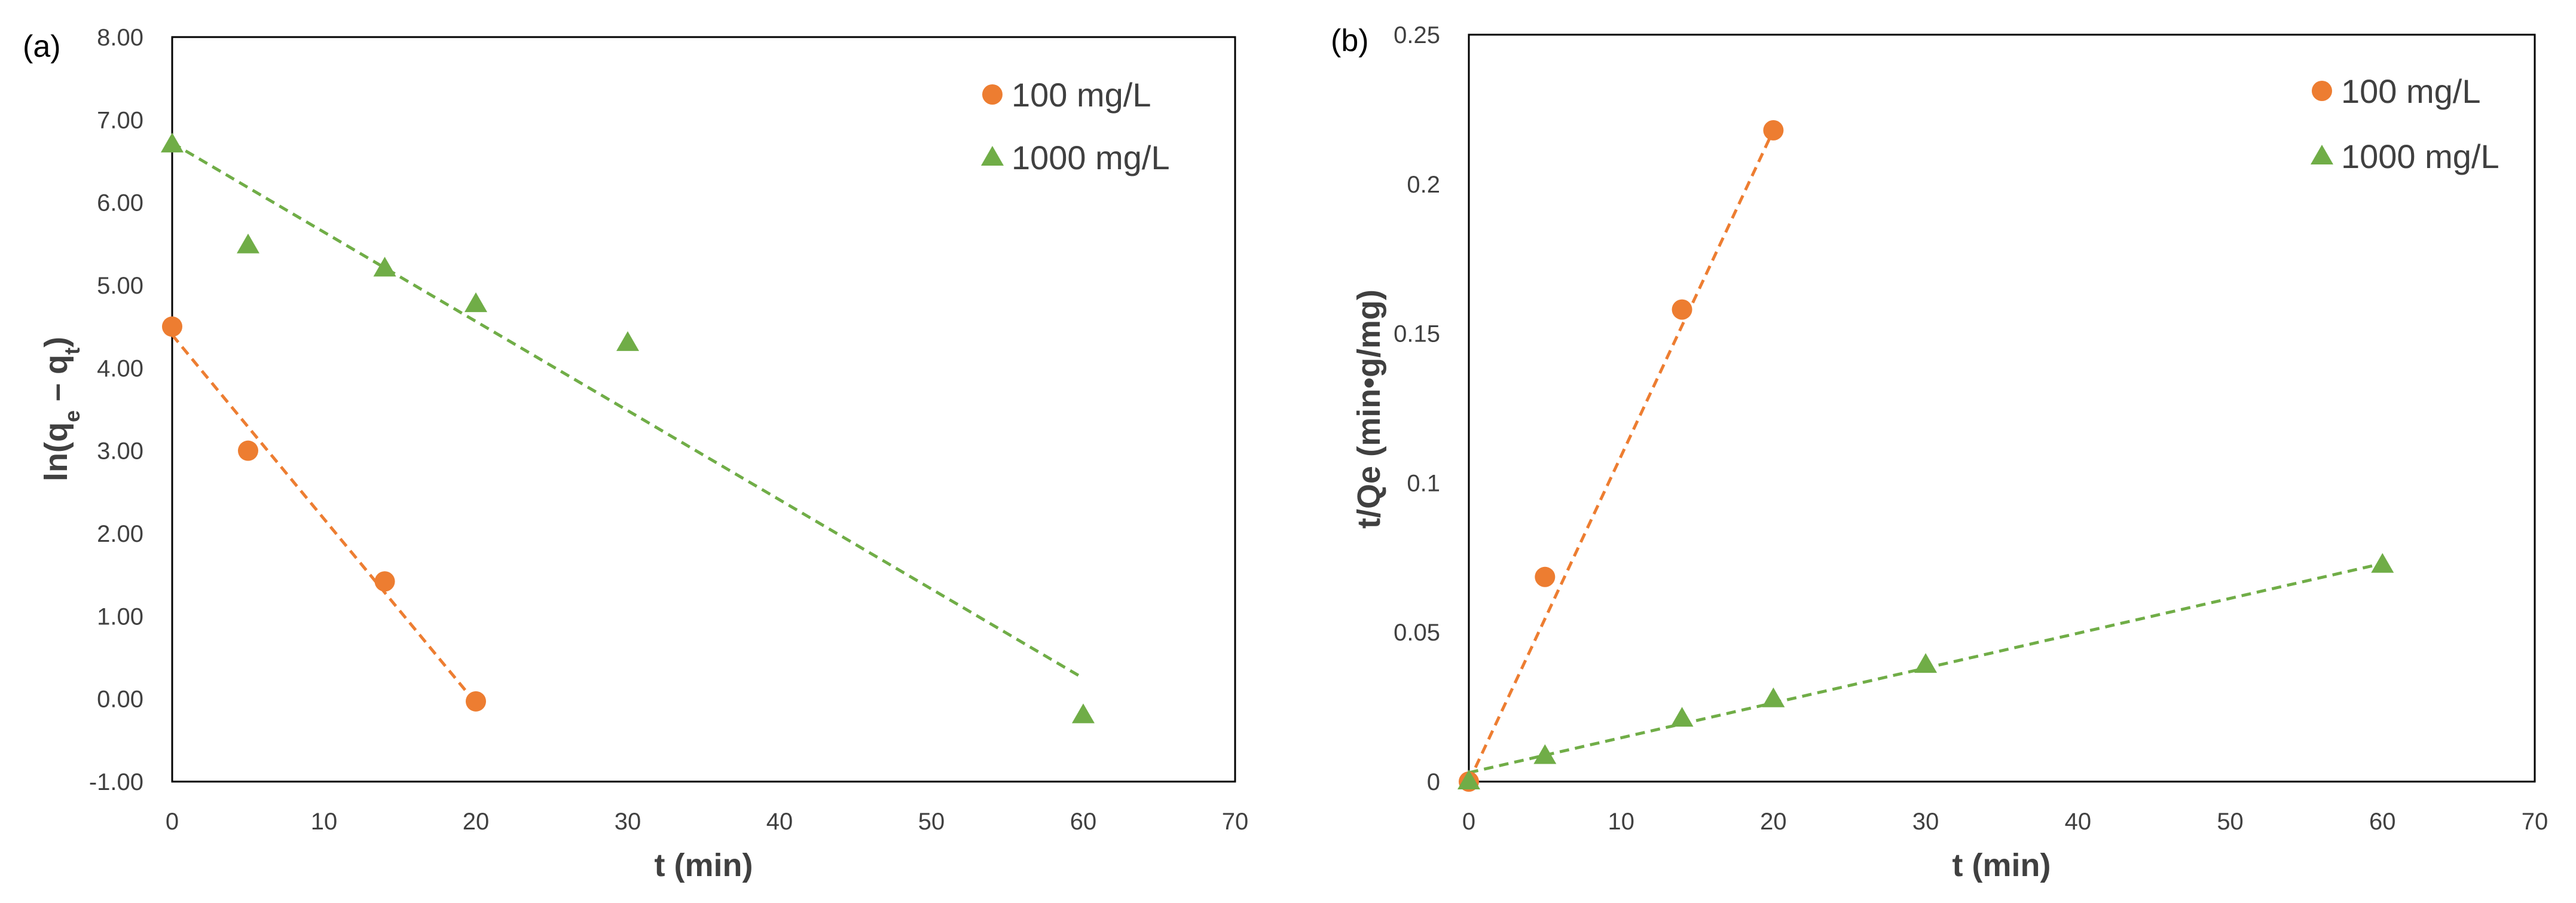 The image size is (2576, 903). I want to click on panel-b-y-tick-label: 0.05, so click(1417, 633).